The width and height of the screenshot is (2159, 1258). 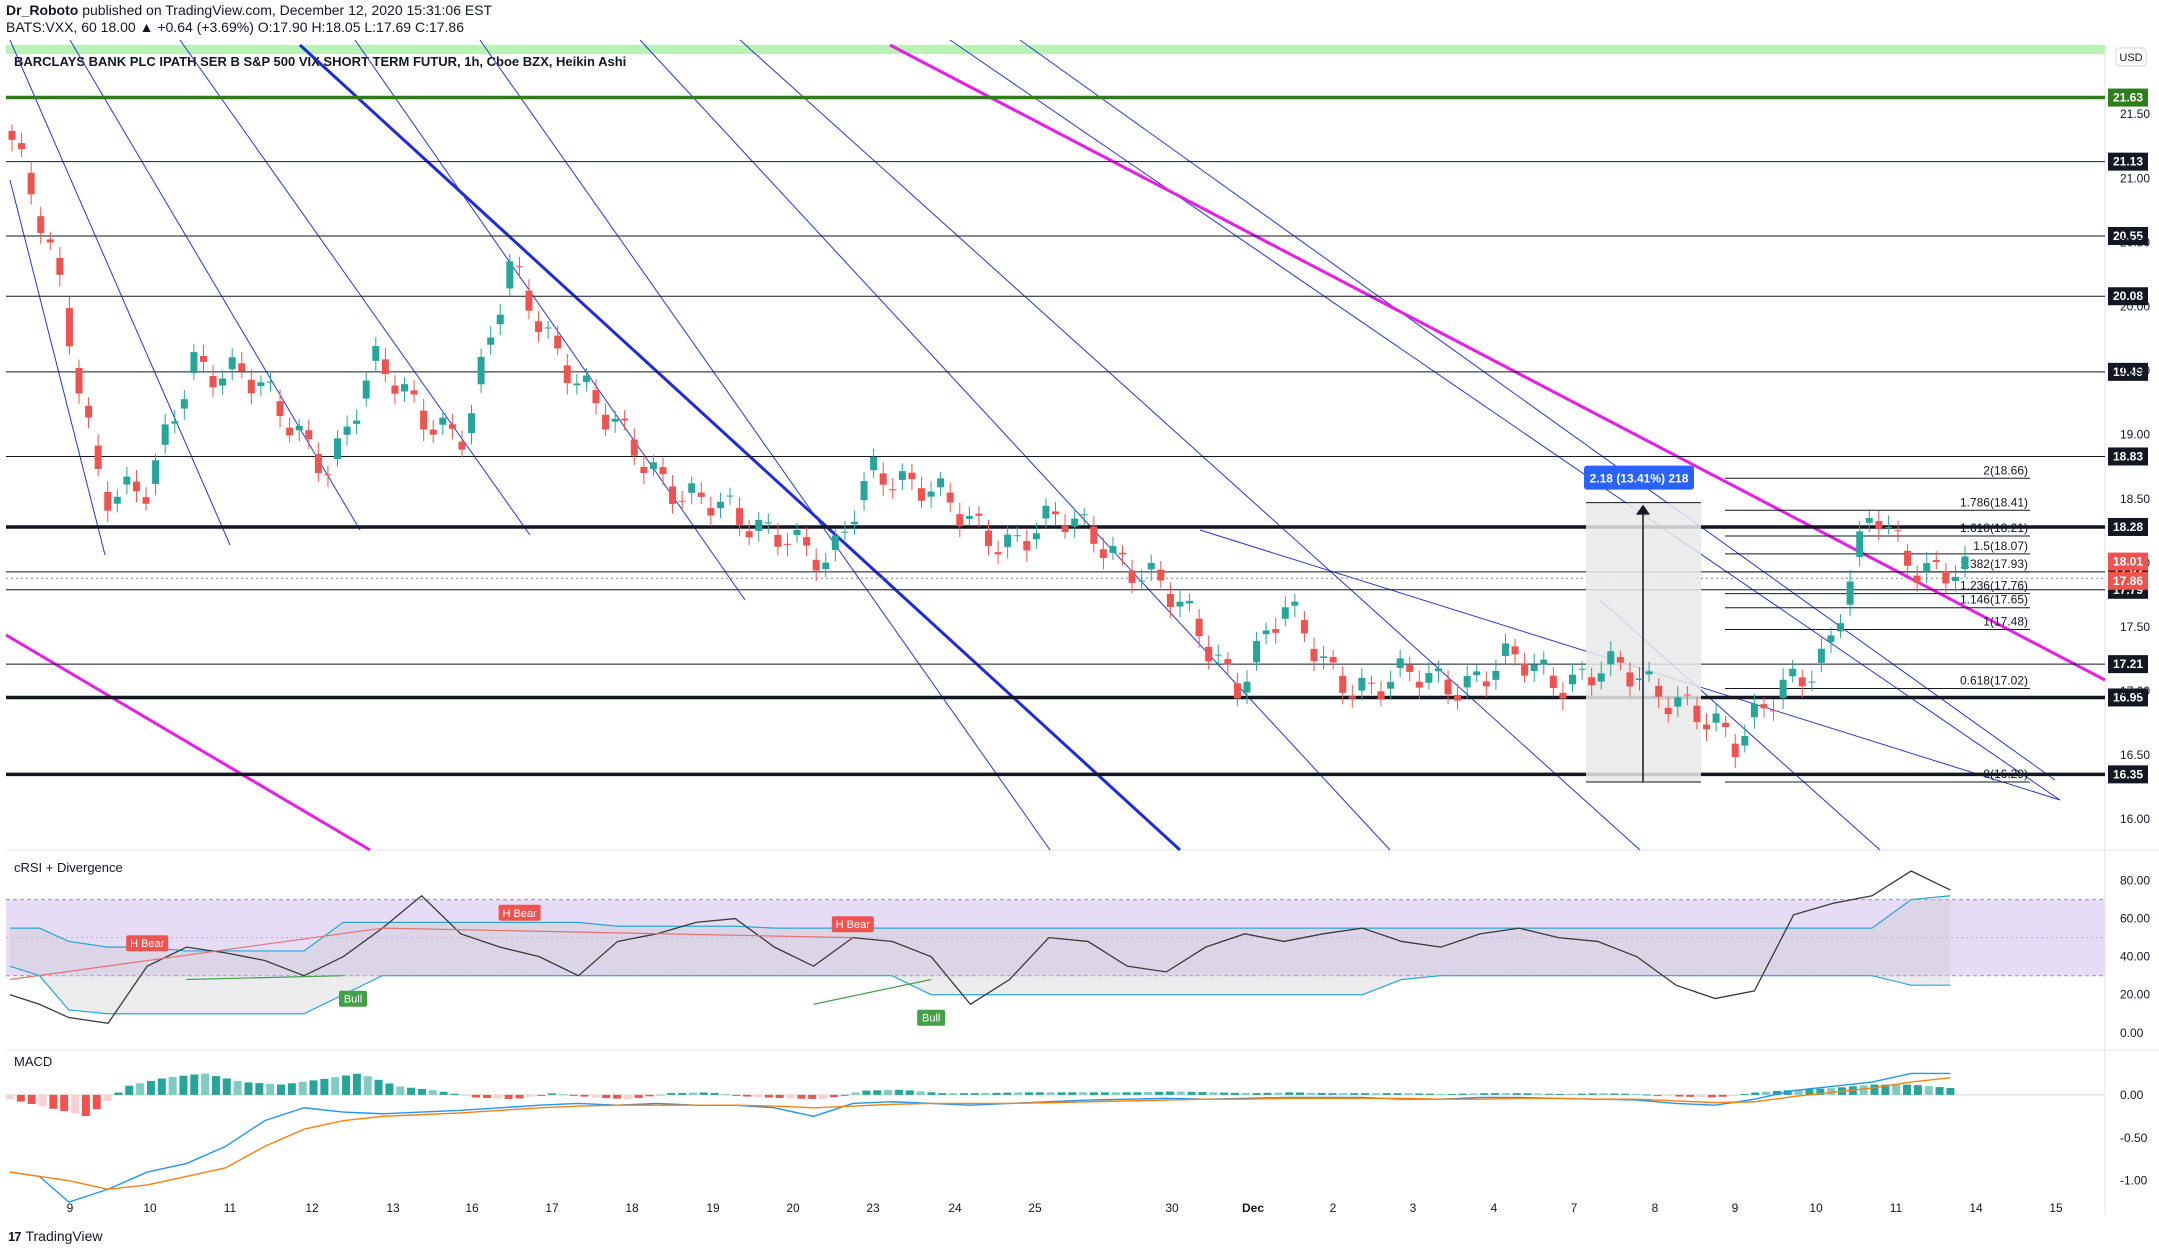 What do you see at coordinates (980, 1133) in the screenshot?
I see `macd-signal-line` at bounding box center [980, 1133].